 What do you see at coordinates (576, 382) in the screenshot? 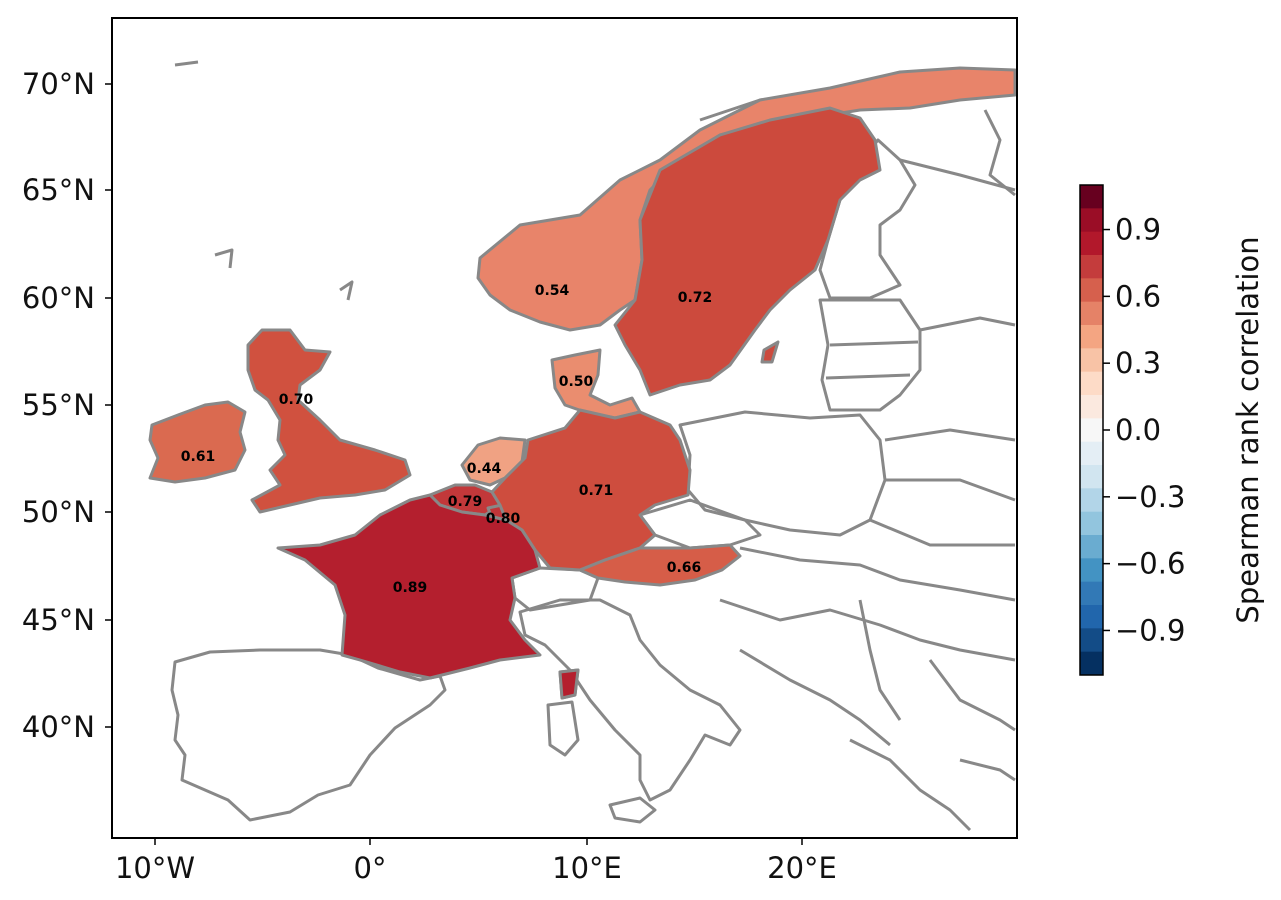
I see `label-denmark: 0.50` at bounding box center [576, 382].